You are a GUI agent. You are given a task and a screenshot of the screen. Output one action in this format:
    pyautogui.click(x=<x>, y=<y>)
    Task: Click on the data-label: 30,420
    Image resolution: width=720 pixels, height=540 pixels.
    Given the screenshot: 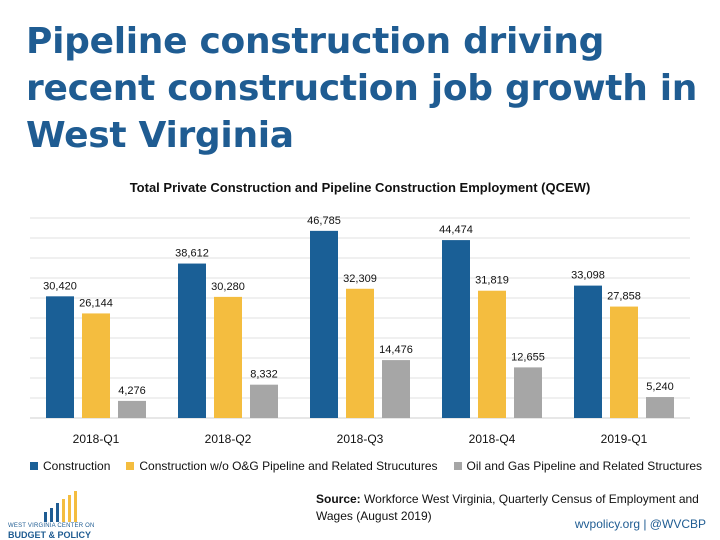 What is the action you would take?
    pyautogui.click(x=60, y=286)
    